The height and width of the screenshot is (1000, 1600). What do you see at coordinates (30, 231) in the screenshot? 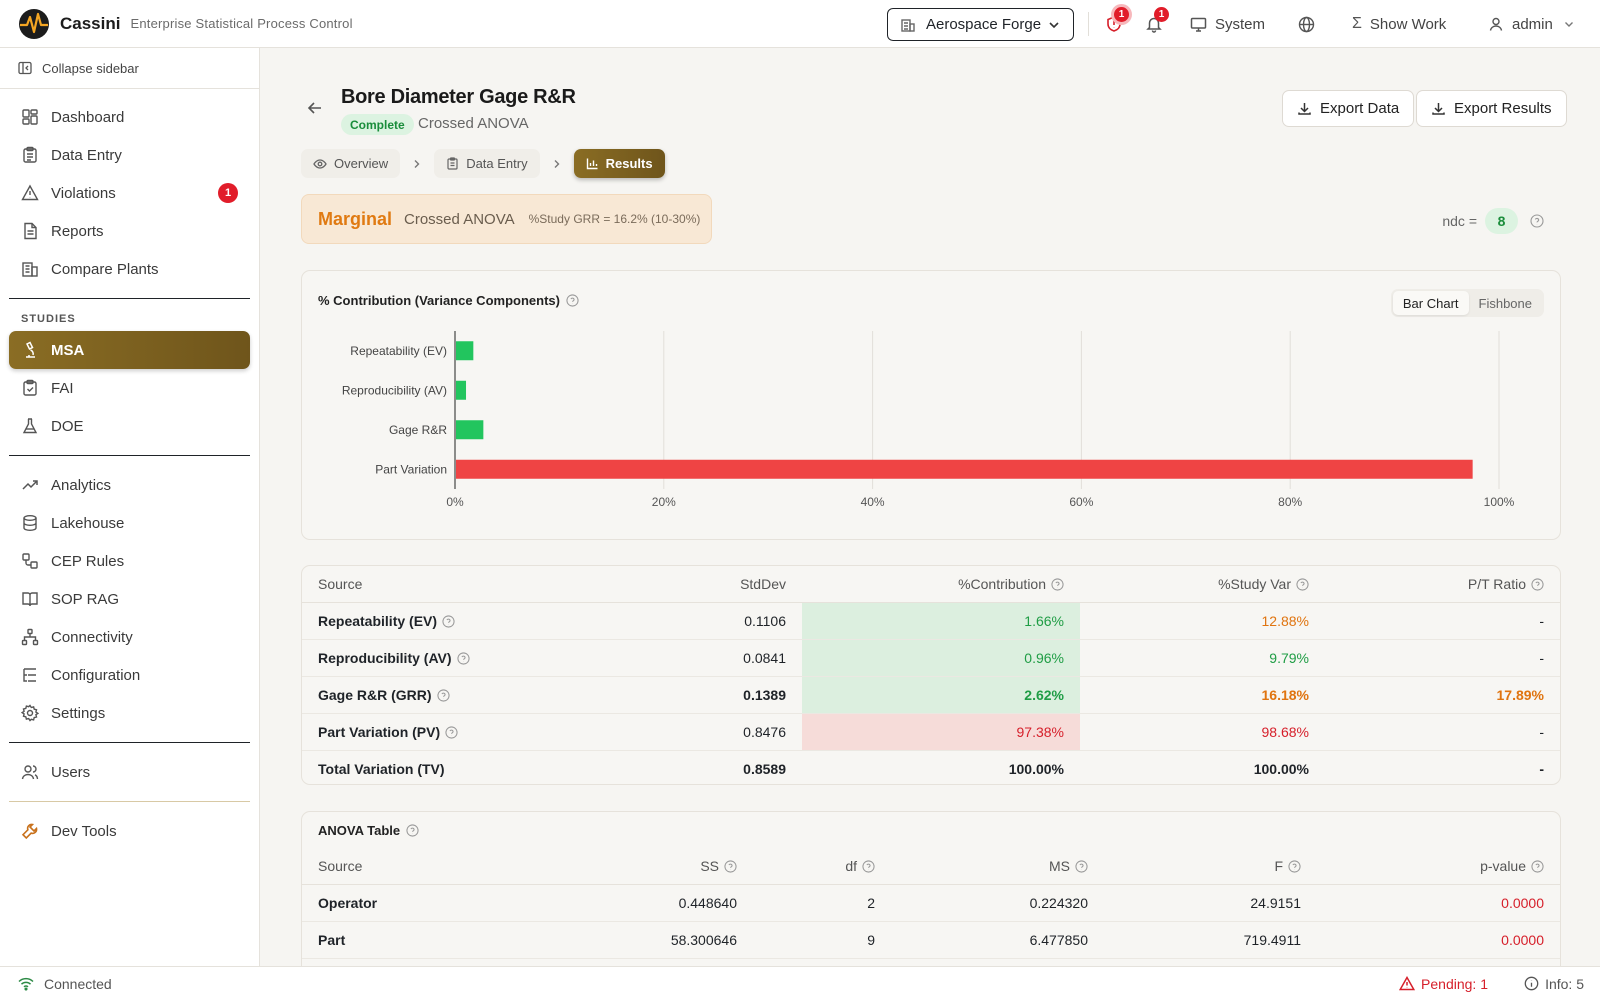
I see `report-icon` at bounding box center [30, 231].